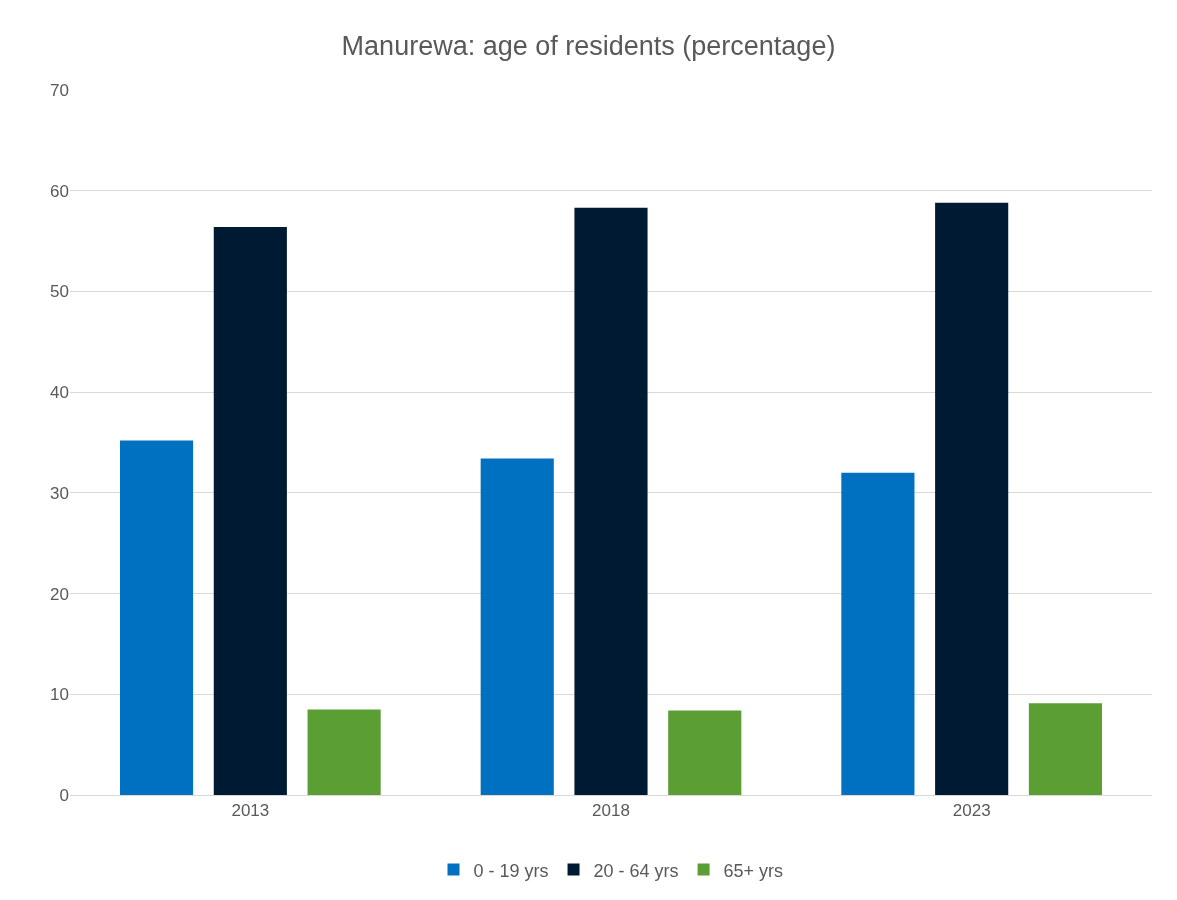  Describe the element at coordinates (59, 292) in the screenshot. I see `y-tick-label: 50` at that location.